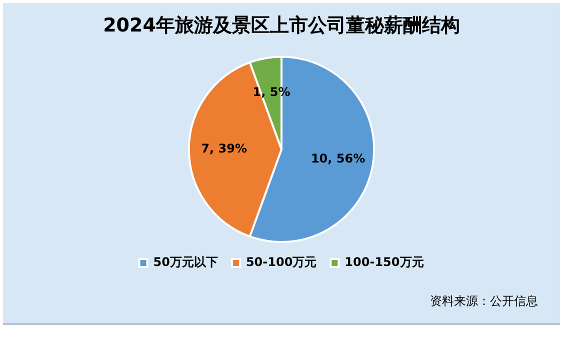  Describe the element at coordinates (338, 158) in the screenshot. I see `data-label: 10, 56%` at that location.